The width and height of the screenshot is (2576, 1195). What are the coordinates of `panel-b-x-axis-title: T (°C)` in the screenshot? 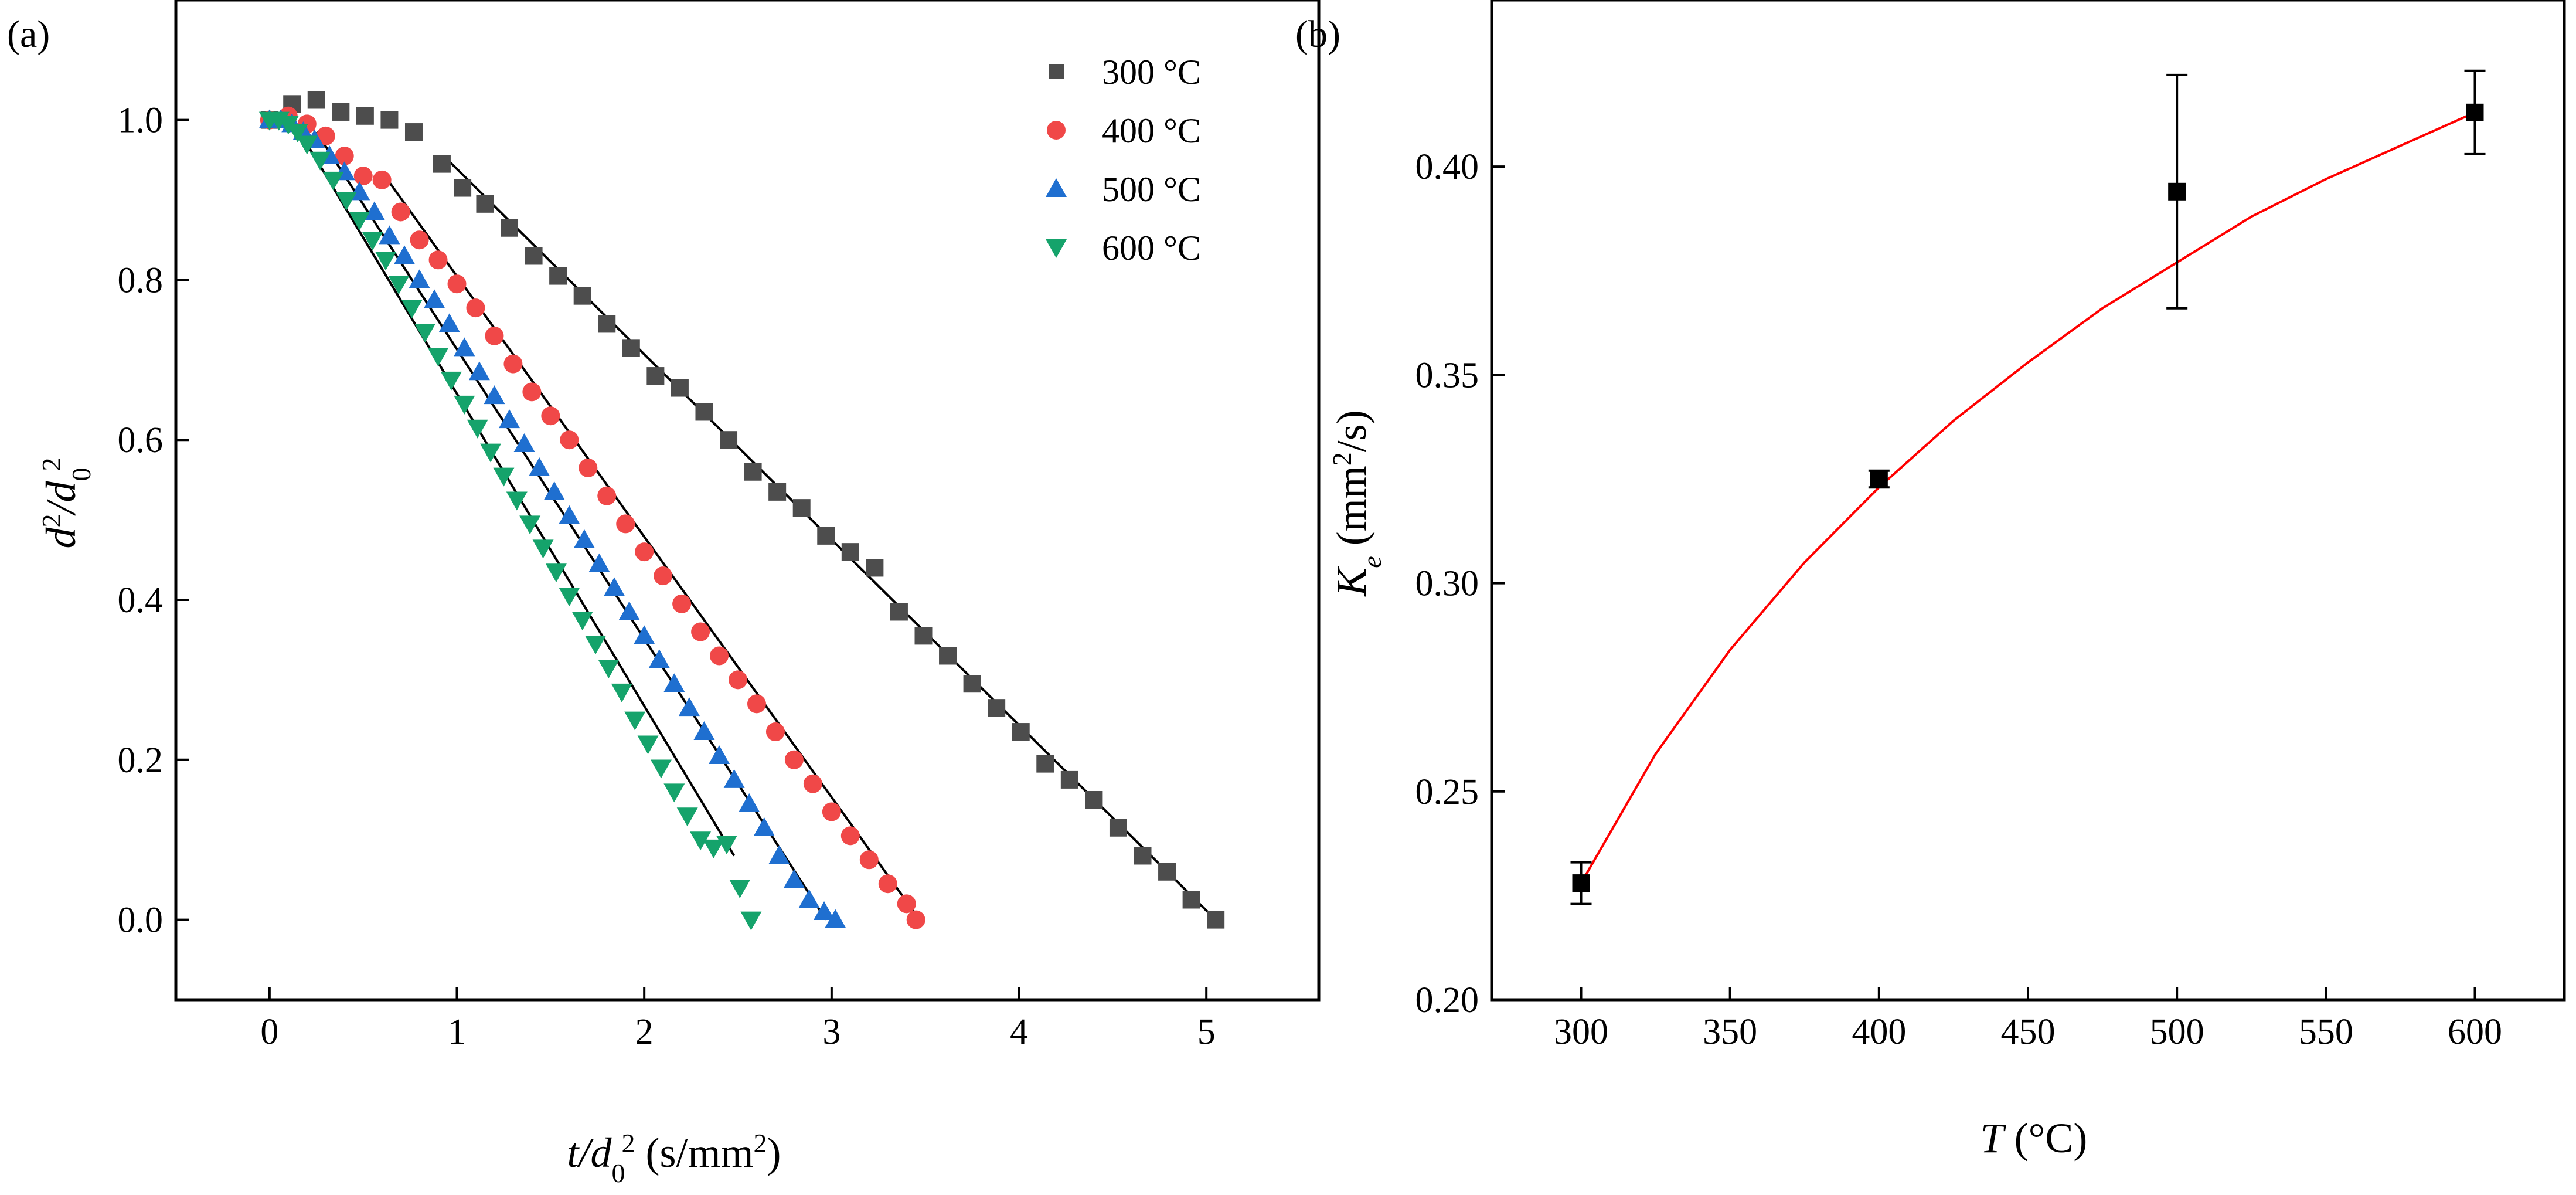 It's located at (2034, 1138).